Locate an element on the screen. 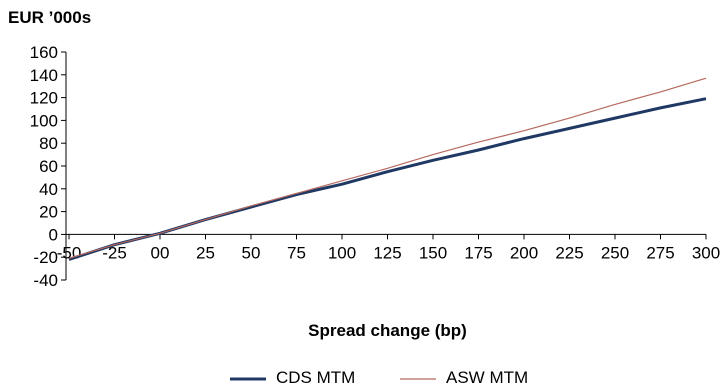 This screenshot has height=385, width=724. y-tick-label: 40 is located at coordinates (48, 189).